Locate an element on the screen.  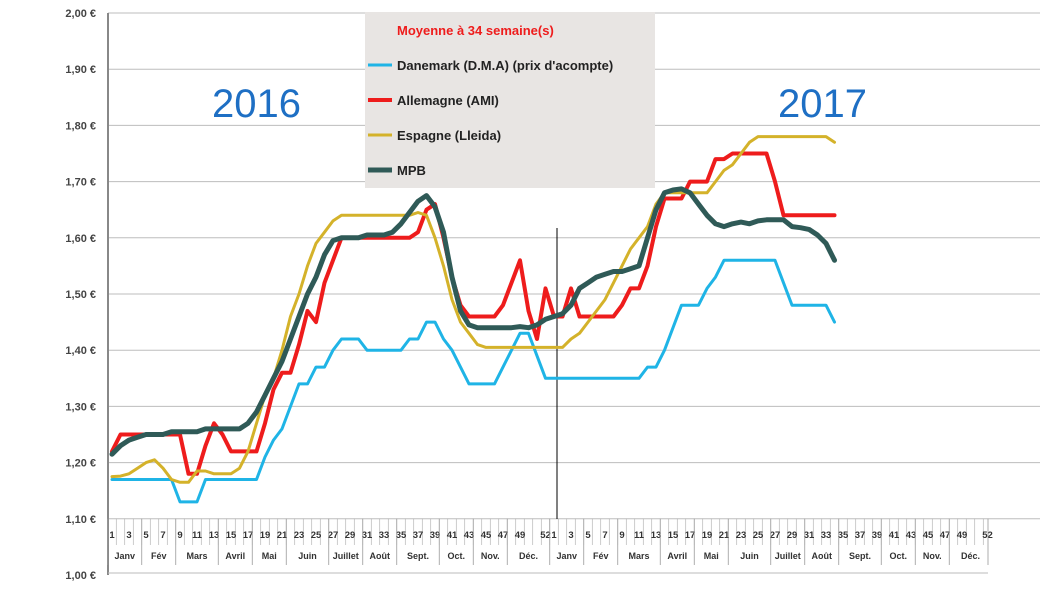
legend-label: MPB is located at coordinates (411, 170).